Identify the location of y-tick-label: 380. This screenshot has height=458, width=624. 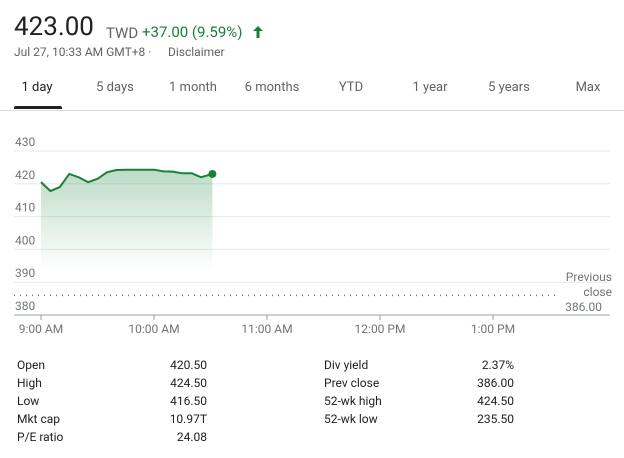
(25, 306).